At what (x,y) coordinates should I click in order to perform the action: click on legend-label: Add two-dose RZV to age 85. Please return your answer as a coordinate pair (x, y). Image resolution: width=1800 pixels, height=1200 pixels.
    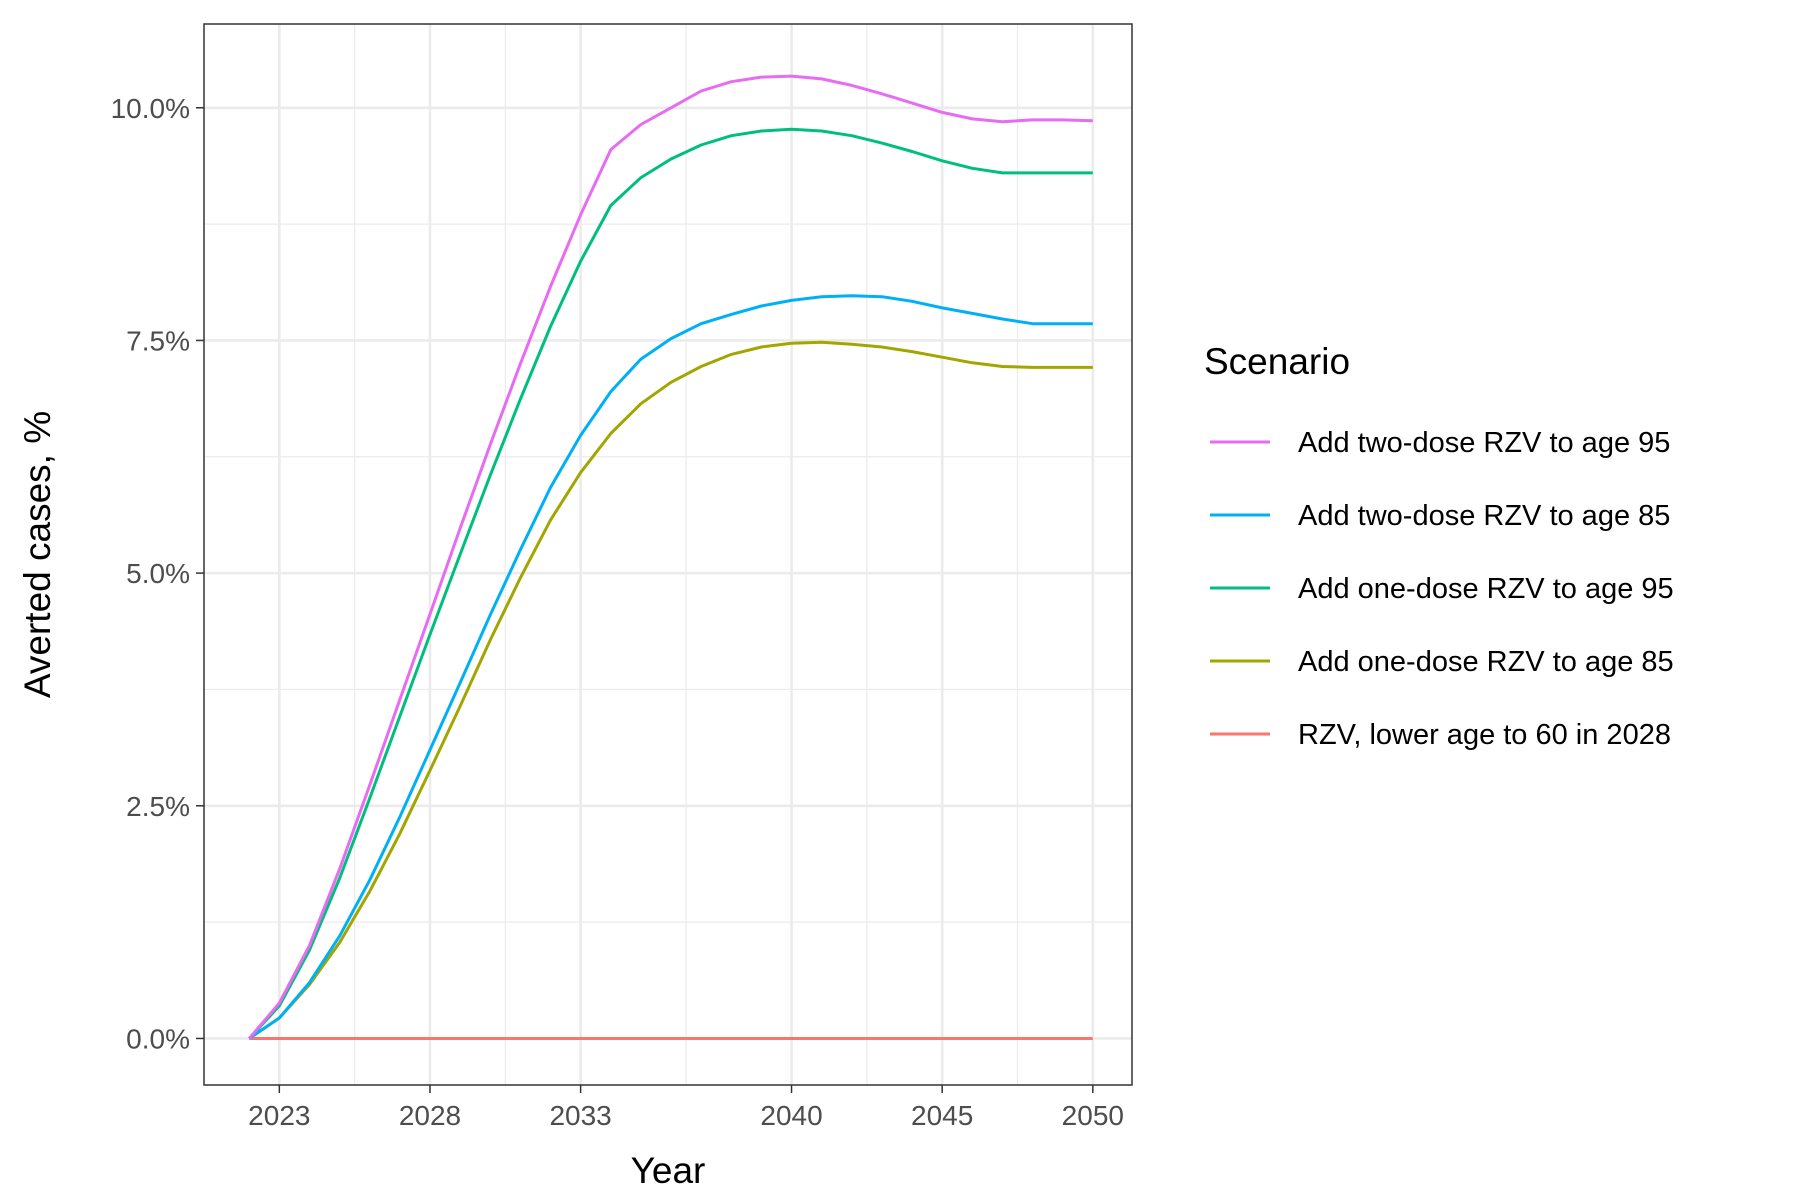
    Looking at the image, I should click on (1484, 516).